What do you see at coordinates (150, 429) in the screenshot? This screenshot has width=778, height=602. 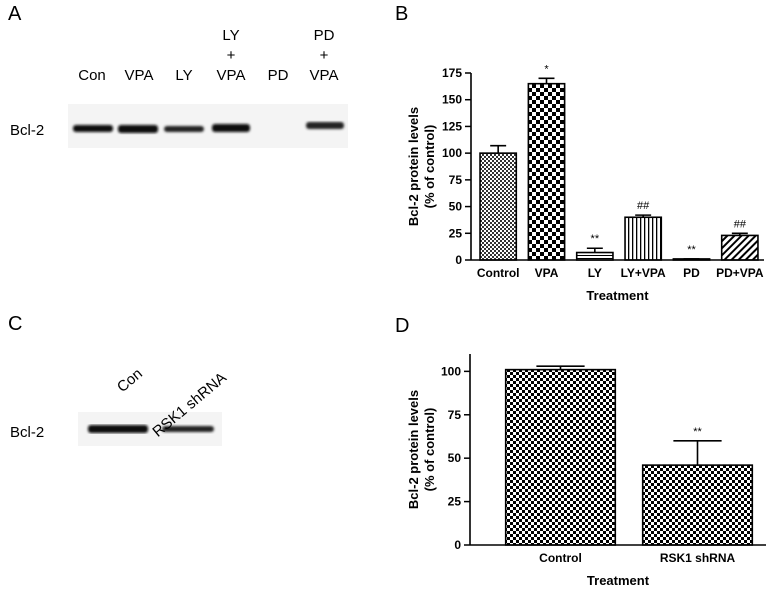 I see `blot-c` at bounding box center [150, 429].